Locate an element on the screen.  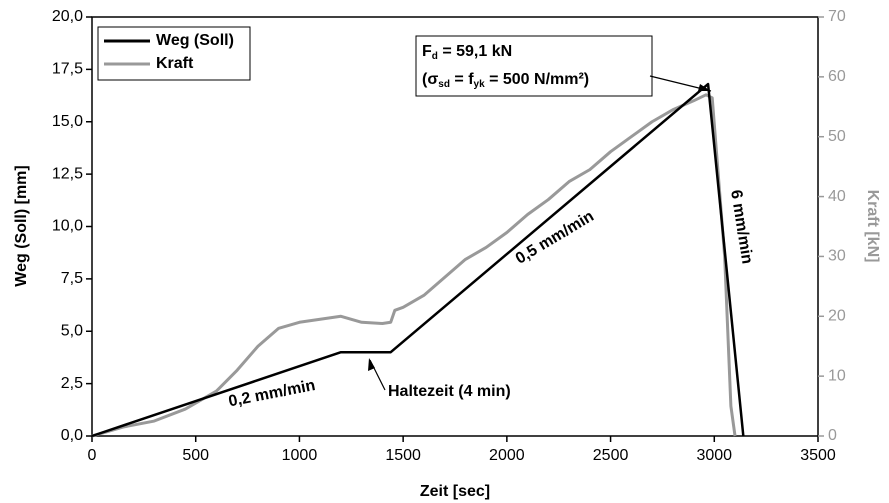
y-tick-label: 15,0 is located at coordinates (67, 121).